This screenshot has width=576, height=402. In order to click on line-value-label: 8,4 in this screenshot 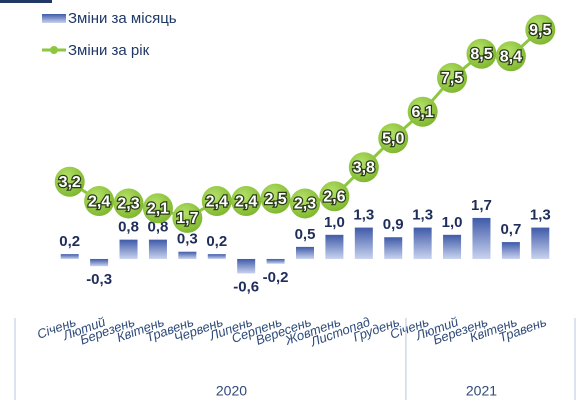, I will do `click(511, 56)`.